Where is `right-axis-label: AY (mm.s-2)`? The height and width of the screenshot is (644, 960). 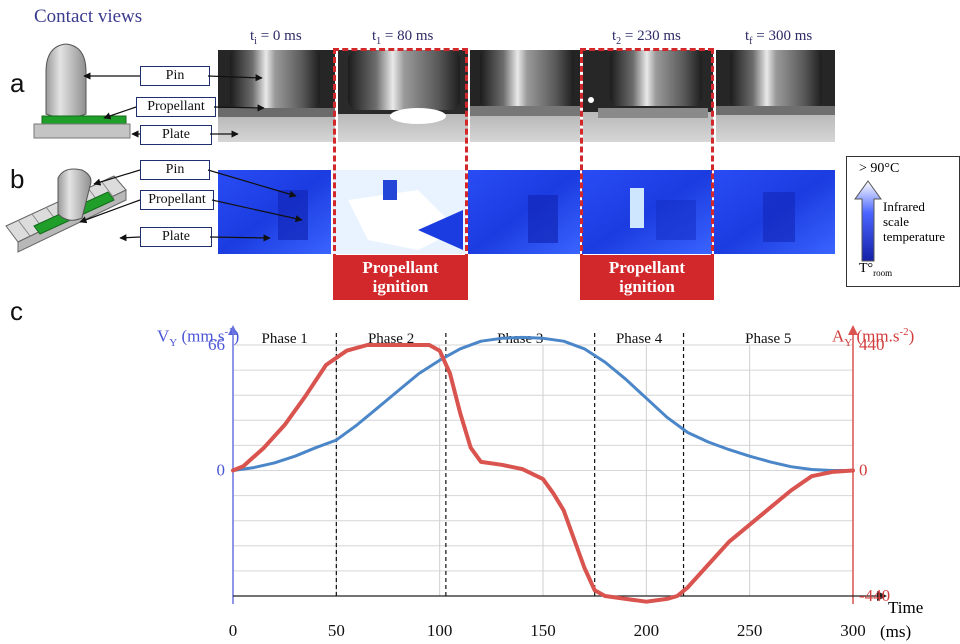 right-axis-label: AY (mm.s-2) is located at coordinates (873, 338).